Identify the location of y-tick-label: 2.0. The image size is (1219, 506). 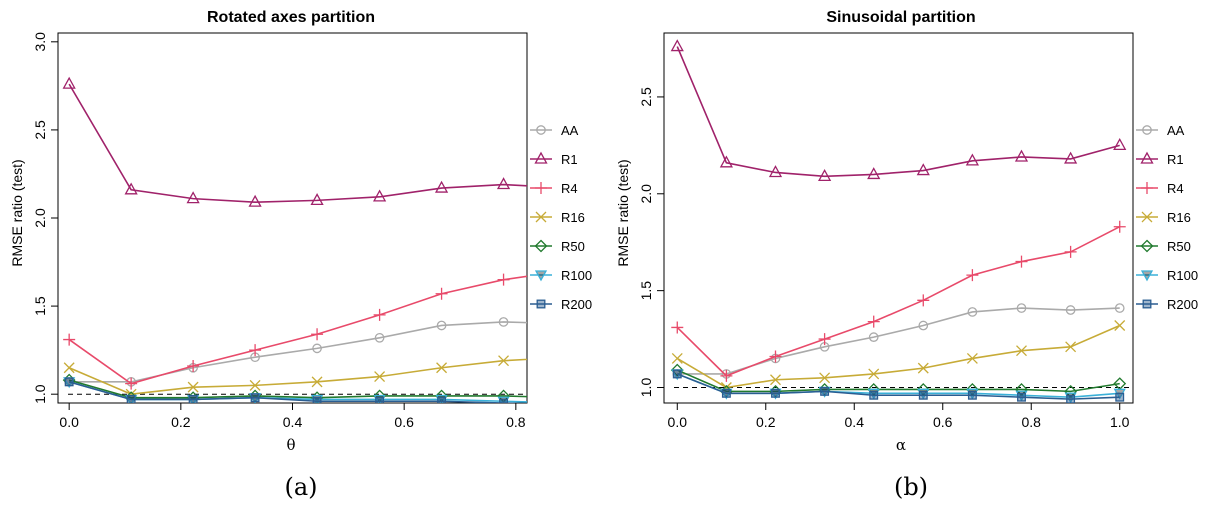
(646, 194).